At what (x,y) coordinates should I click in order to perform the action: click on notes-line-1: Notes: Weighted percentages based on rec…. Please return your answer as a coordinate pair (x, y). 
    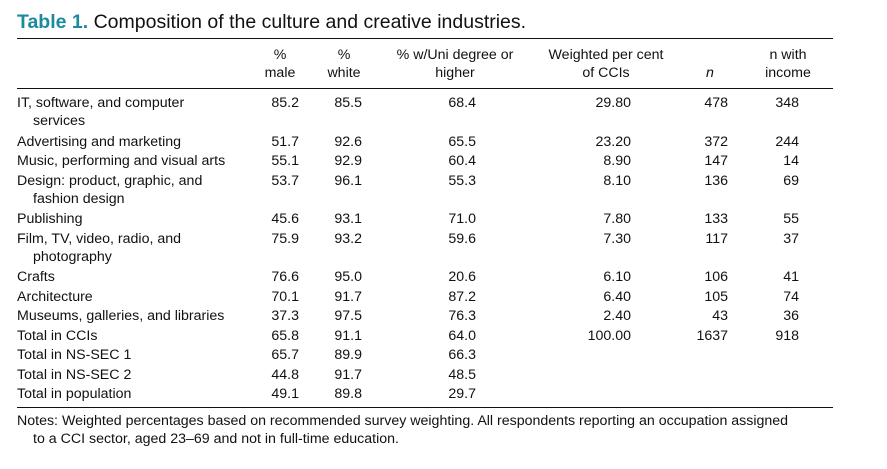
    Looking at the image, I should click on (403, 421).